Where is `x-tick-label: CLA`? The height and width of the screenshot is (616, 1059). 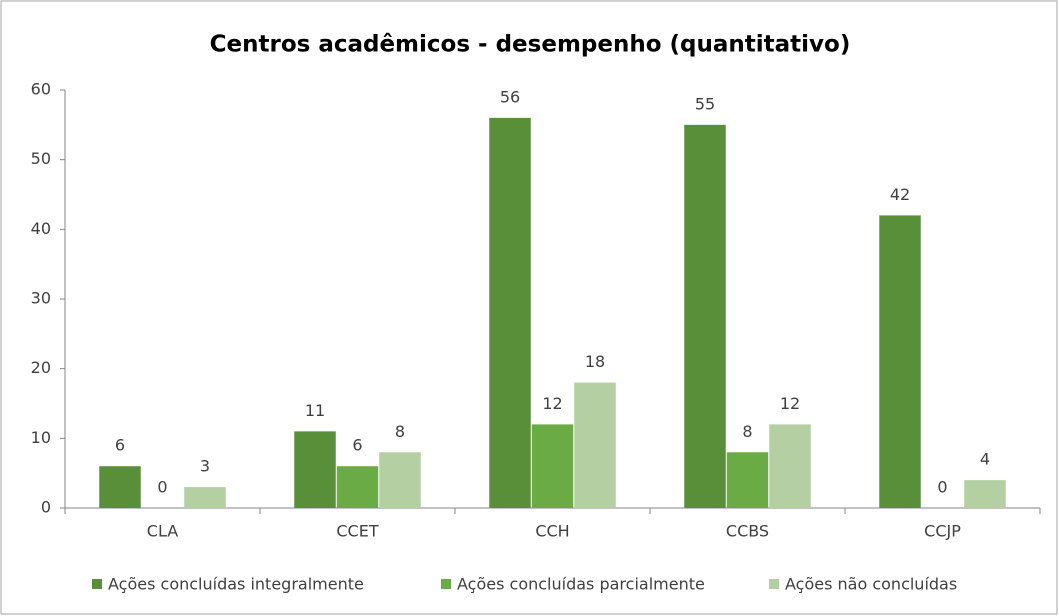 x-tick-label: CLA is located at coordinates (162, 531).